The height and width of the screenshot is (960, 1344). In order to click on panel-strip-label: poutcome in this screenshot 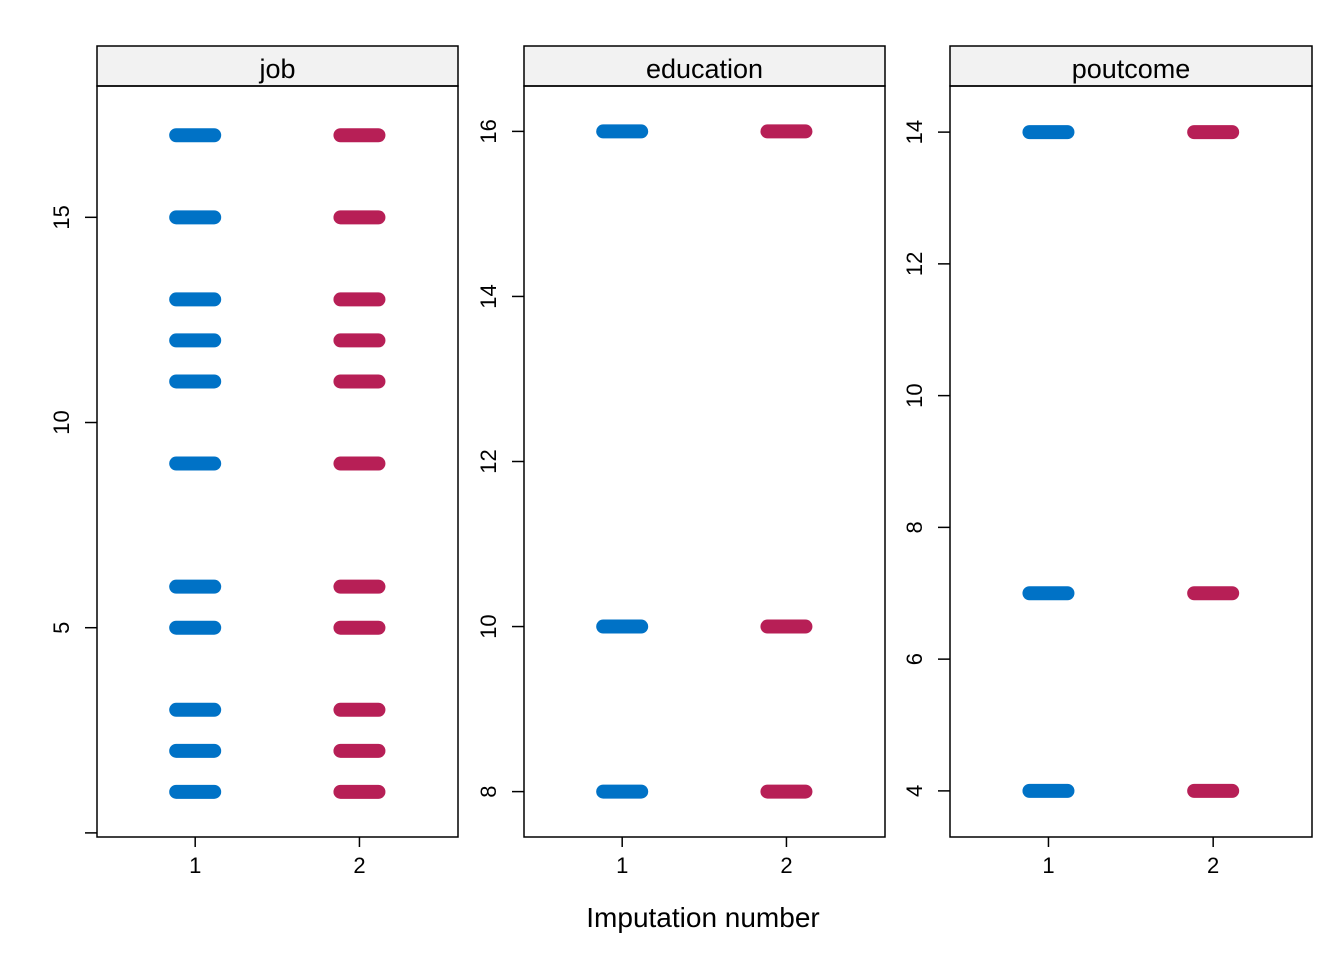, I will do `click(1131, 69)`.